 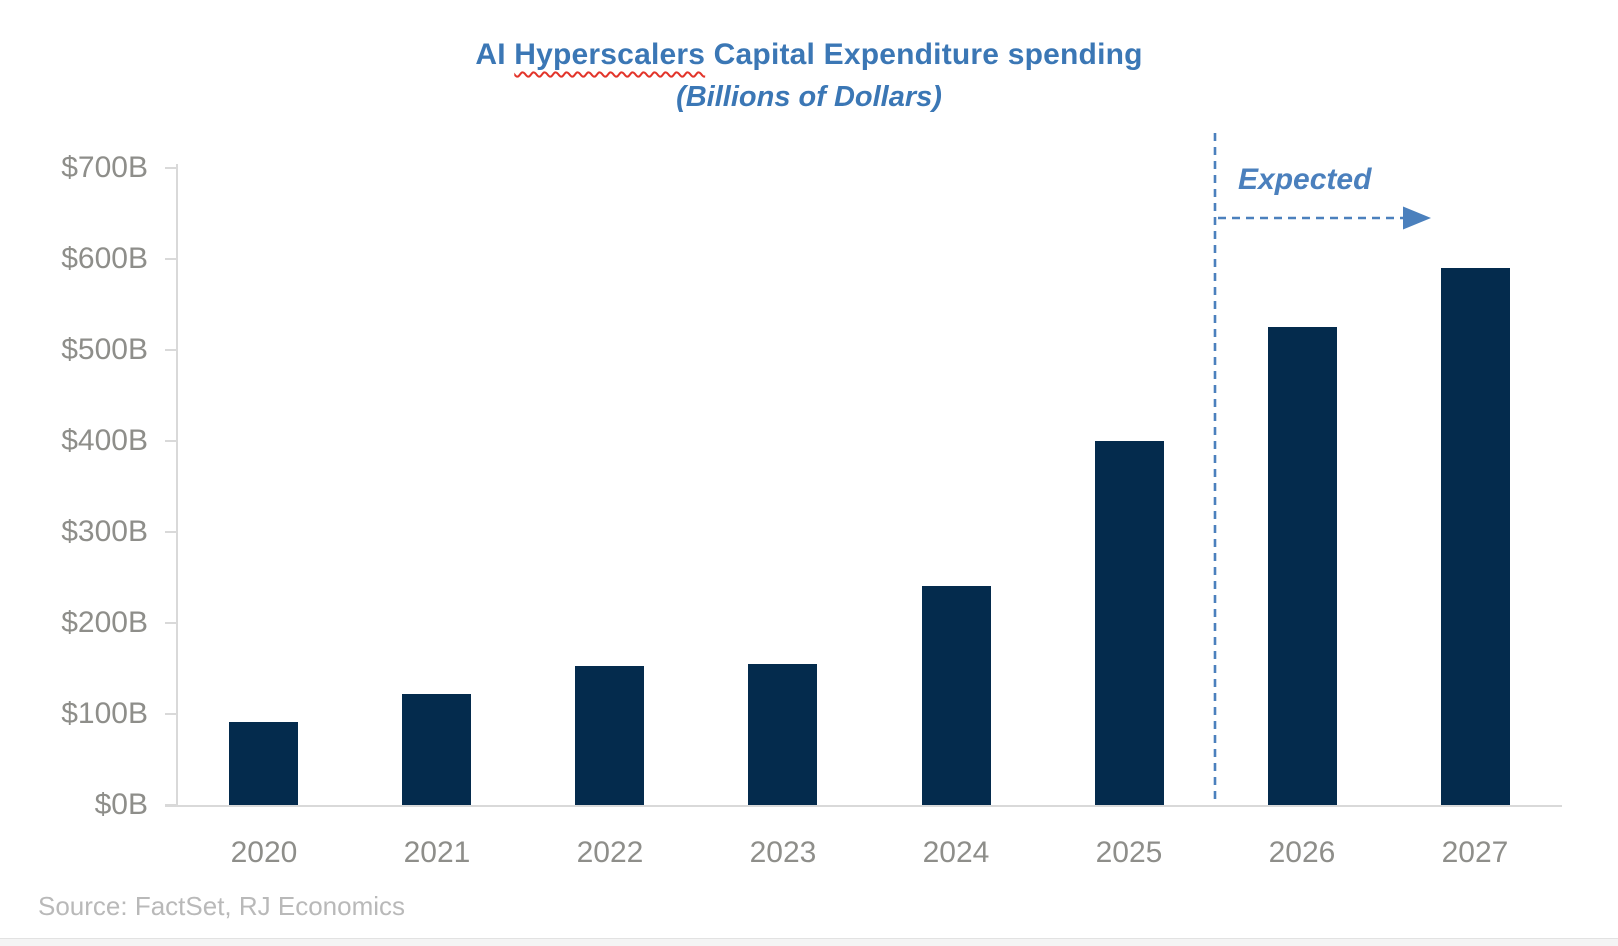 What do you see at coordinates (436, 749) in the screenshot?
I see `bar-2021` at bounding box center [436, 749].